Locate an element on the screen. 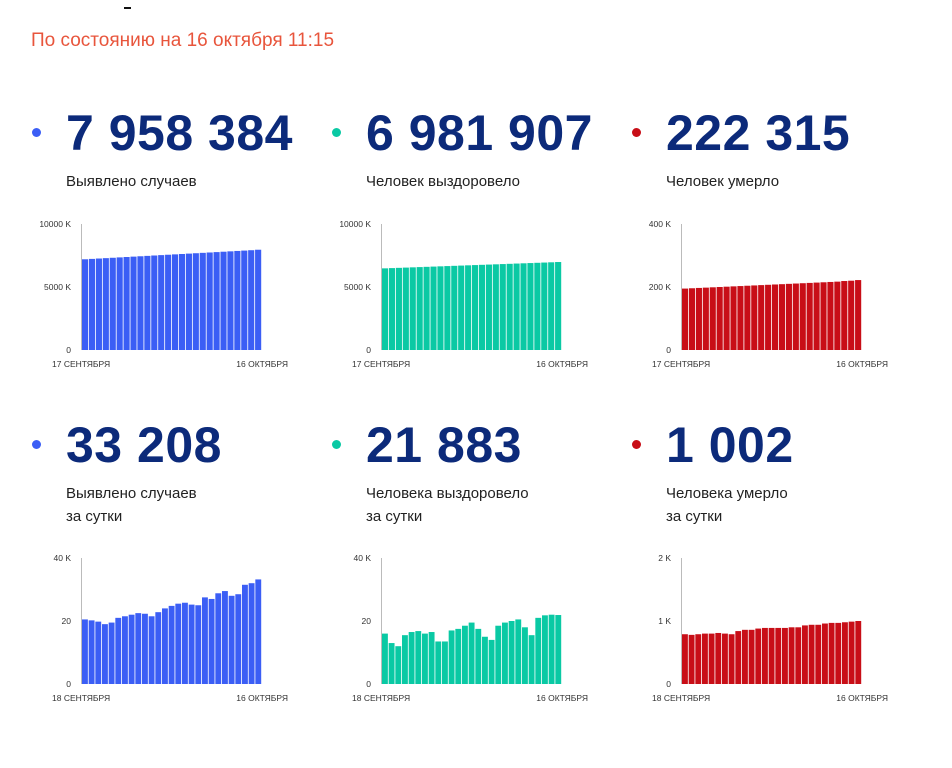 This screenshot has width=952, height=768. daily-cases-number: 33 208 is located at coordinates (144, 445).